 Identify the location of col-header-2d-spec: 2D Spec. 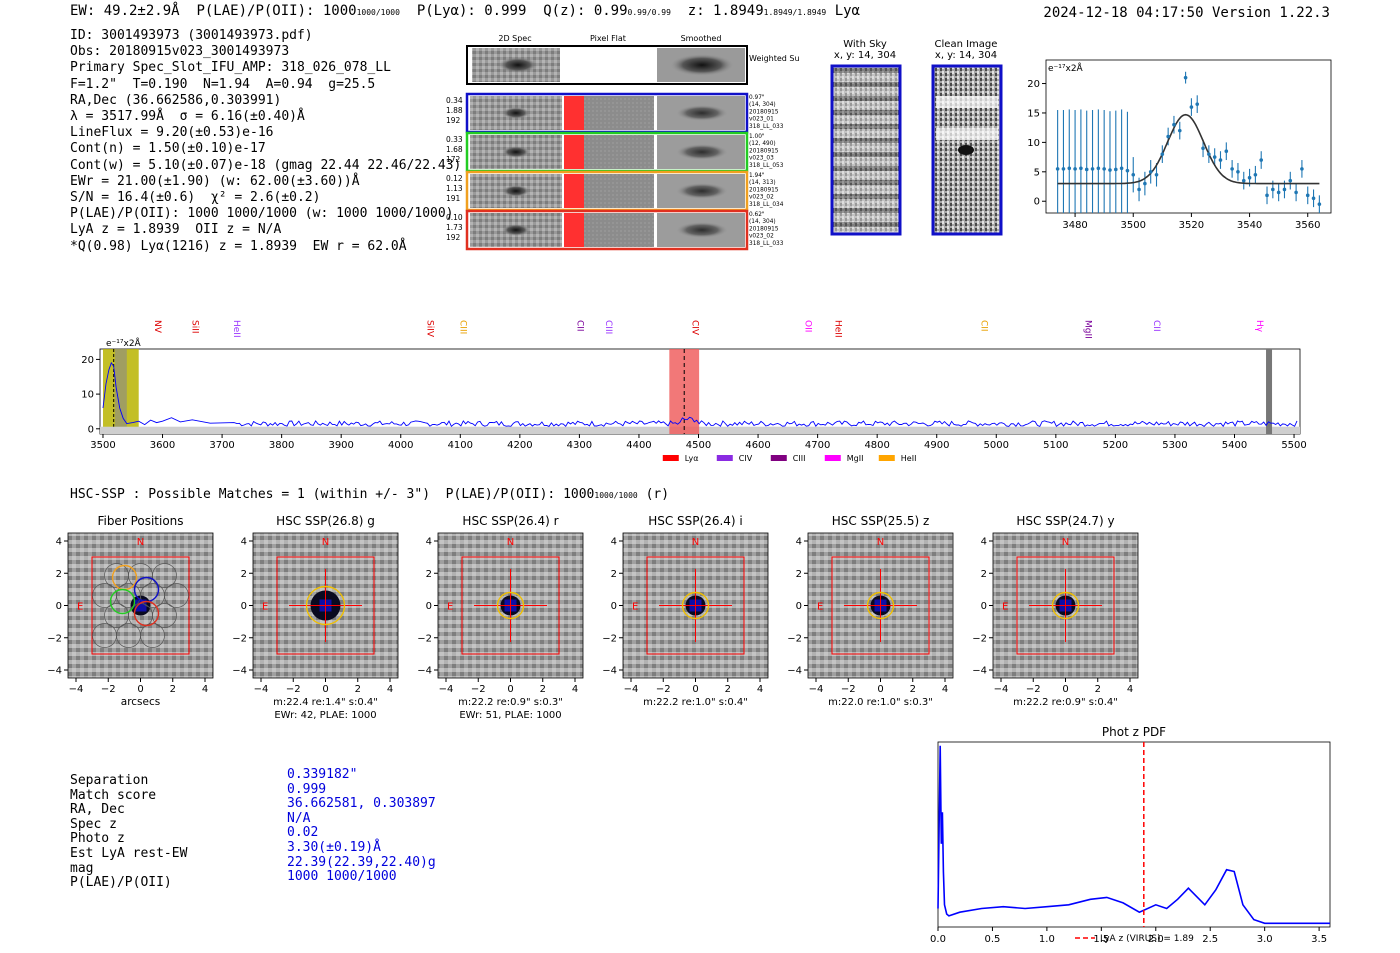
(514, 38).